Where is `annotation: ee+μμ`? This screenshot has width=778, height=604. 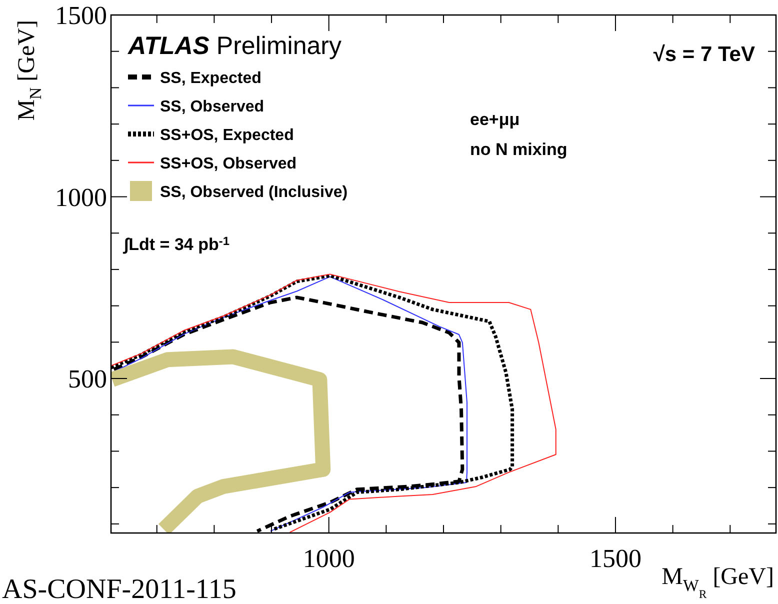 annotation: ee+μμ is located at coordinates (495, 119).